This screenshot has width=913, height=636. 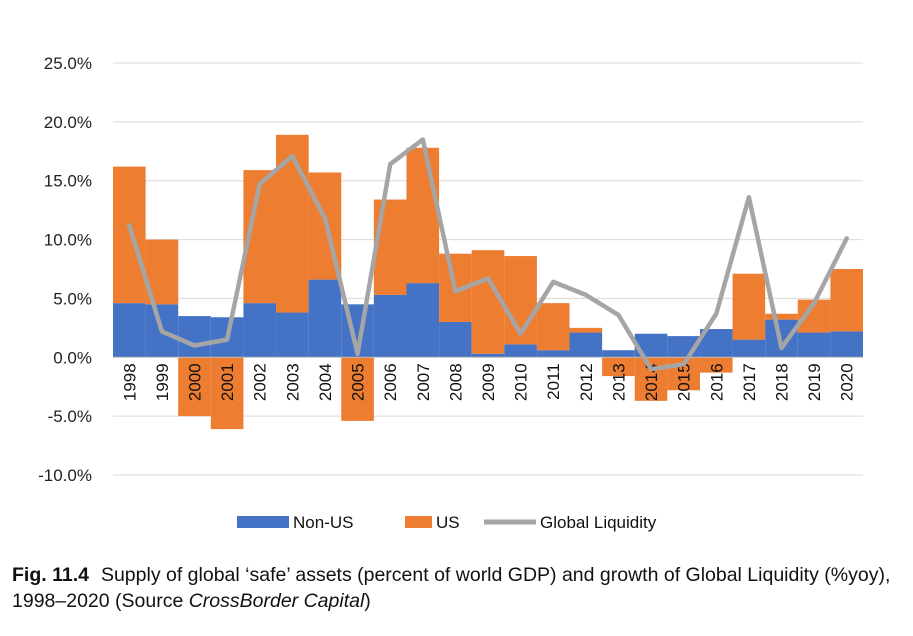 I want to click on y-tick-label: 5.0%, so click(x=72, y=298).